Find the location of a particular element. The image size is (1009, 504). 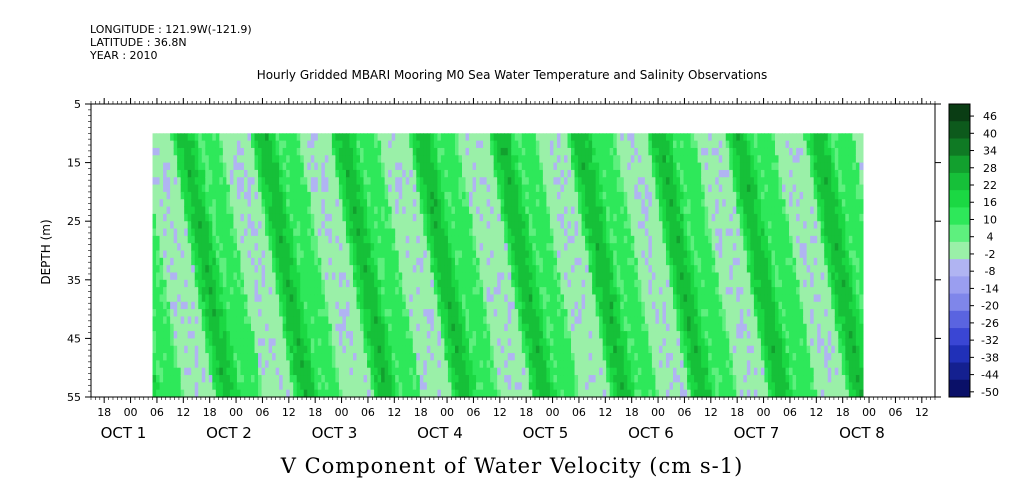

colorbar-label: -38 is located at coordinates (990, 357).